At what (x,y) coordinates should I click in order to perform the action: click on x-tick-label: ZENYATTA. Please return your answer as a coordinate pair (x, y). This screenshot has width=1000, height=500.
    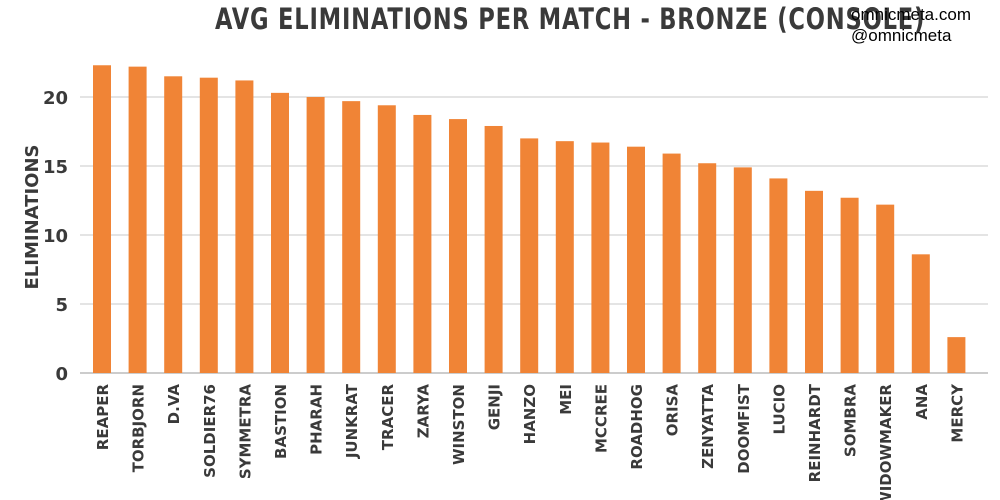
    Looking at the image, I should click on (708, 426).